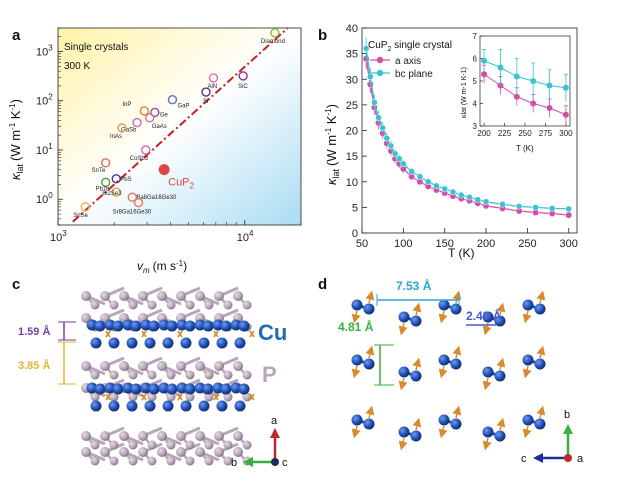 This screenshot has width=624, height=494. What do you see at coordinates (42, 102) in the screenshot?
I see `y-tick-base: 10` at bounding box center [42, 102].